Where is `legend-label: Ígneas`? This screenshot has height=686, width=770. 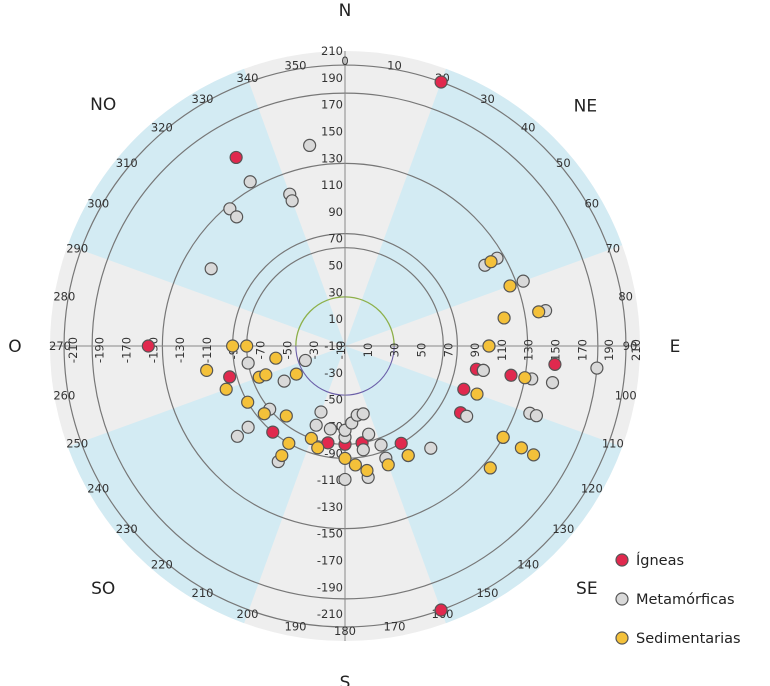
legend-label: Ígneas is located at coordinates (660, 560).